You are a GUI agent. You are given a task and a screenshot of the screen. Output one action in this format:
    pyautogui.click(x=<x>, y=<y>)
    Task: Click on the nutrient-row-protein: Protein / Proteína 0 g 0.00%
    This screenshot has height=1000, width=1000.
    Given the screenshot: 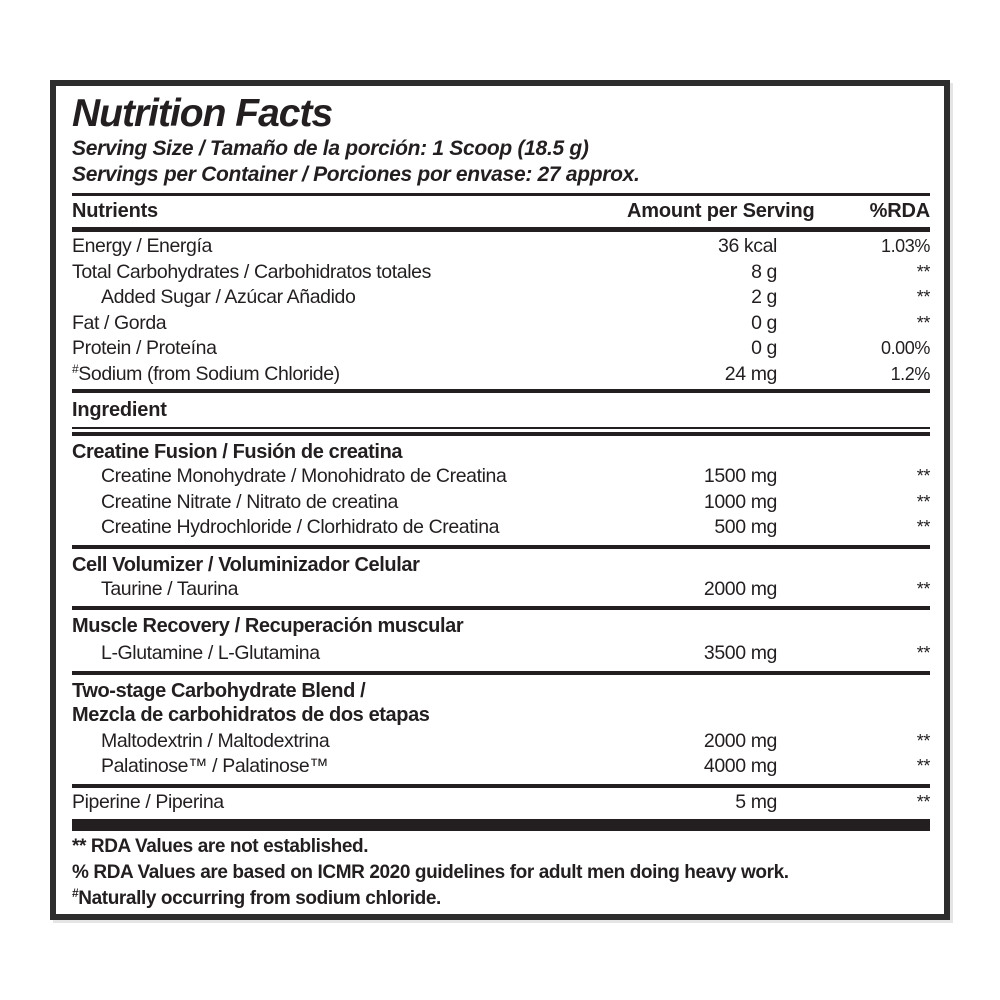 What is the action you would take?
    pyautogui.click(x=501, y=349)
    